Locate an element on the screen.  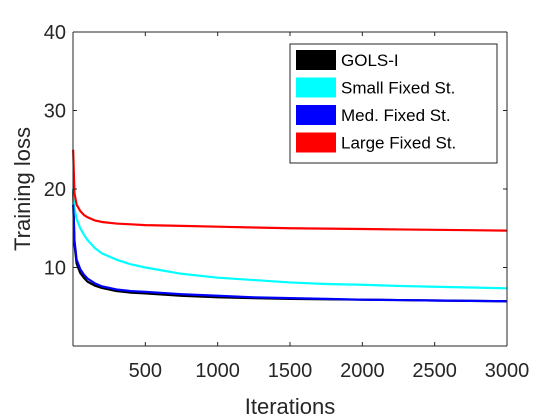
legend-label: Large Fixed St. is located at coordinates (398, 143).